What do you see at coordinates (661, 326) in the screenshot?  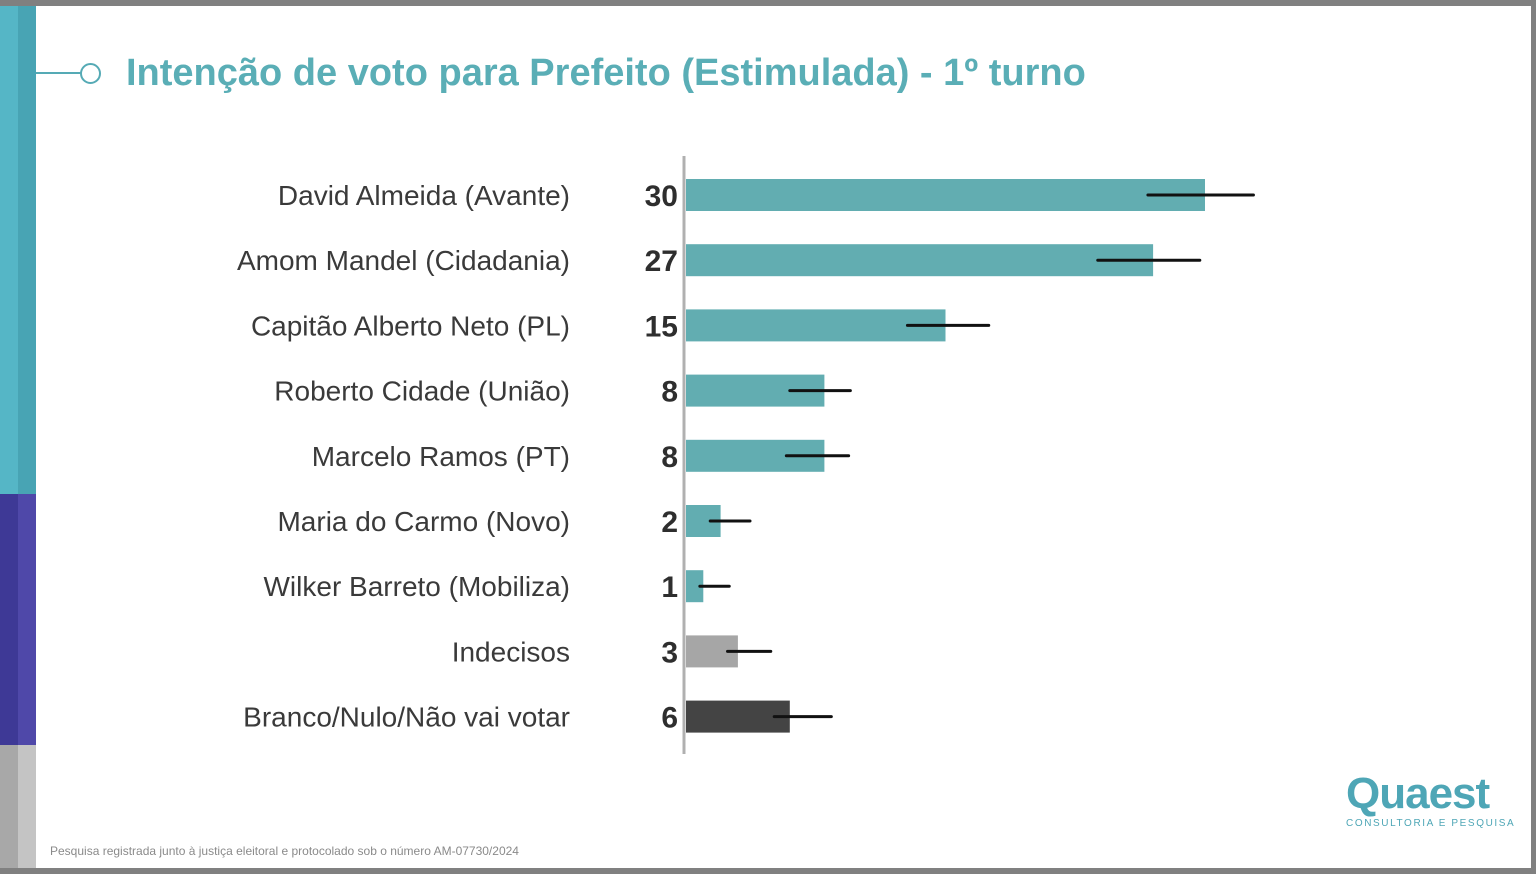 I see `value-label: 15` at bounding box center [661, 326].